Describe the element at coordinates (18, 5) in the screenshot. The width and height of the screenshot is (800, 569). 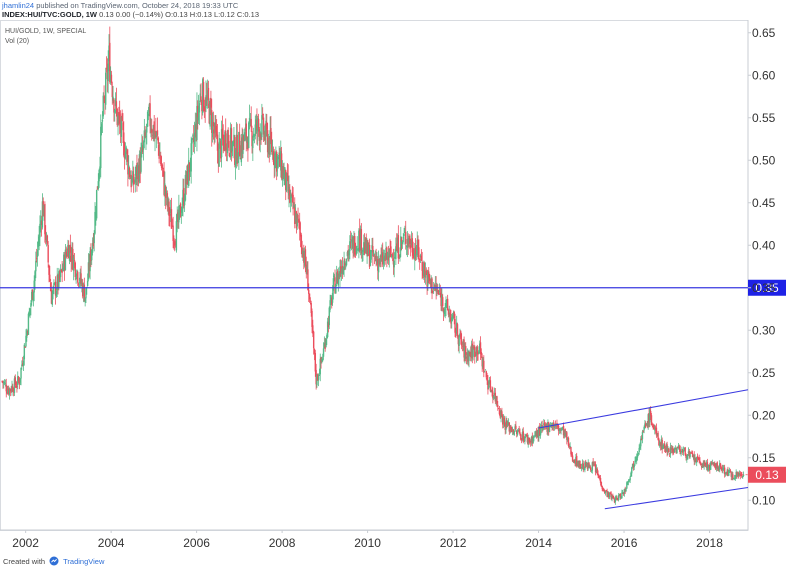
I see `author-link: jhamlin24` at that location.